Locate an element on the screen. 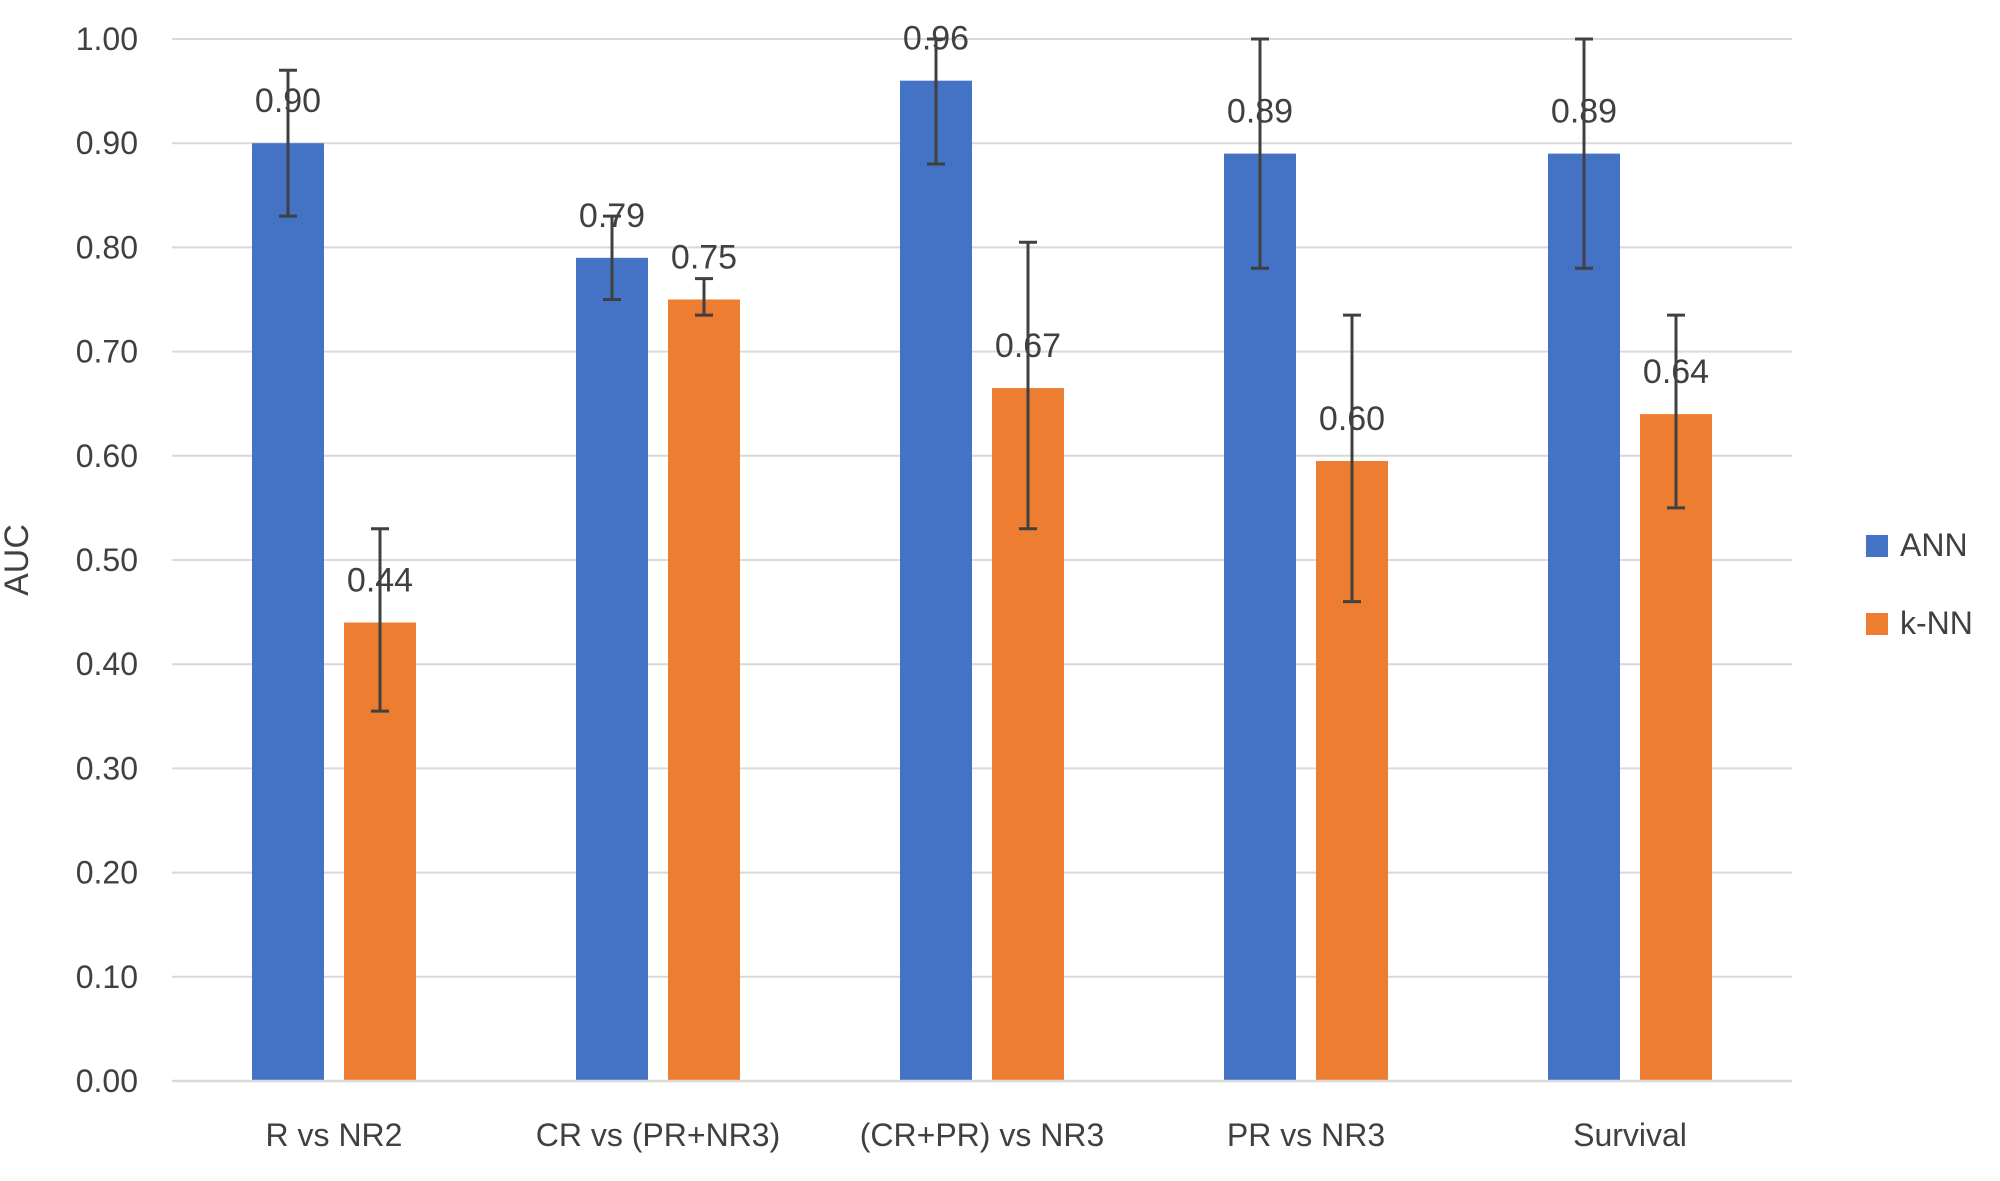 Image resolution: width=2000 pixels, height=1181 pixels. y-tick-label: 0.80 is located at coordinates (107, 247).